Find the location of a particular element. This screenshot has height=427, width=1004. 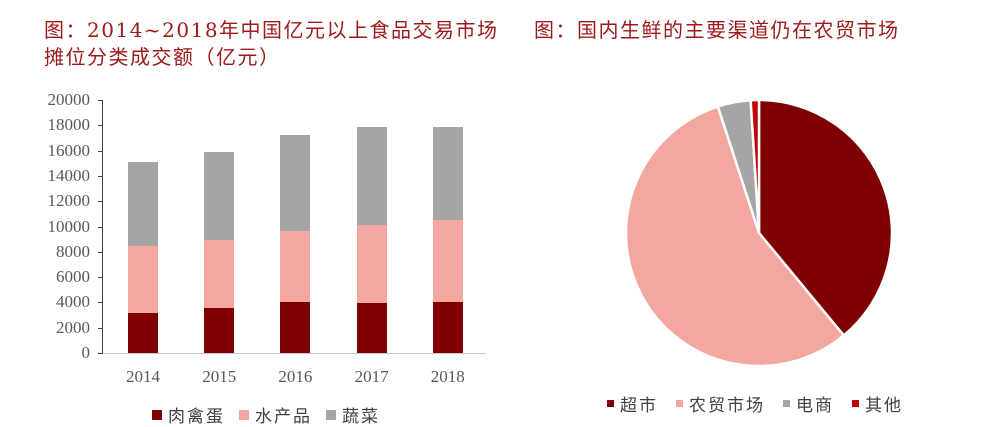

legend-label: 蔬菜 is located at coordinates (361, 417).